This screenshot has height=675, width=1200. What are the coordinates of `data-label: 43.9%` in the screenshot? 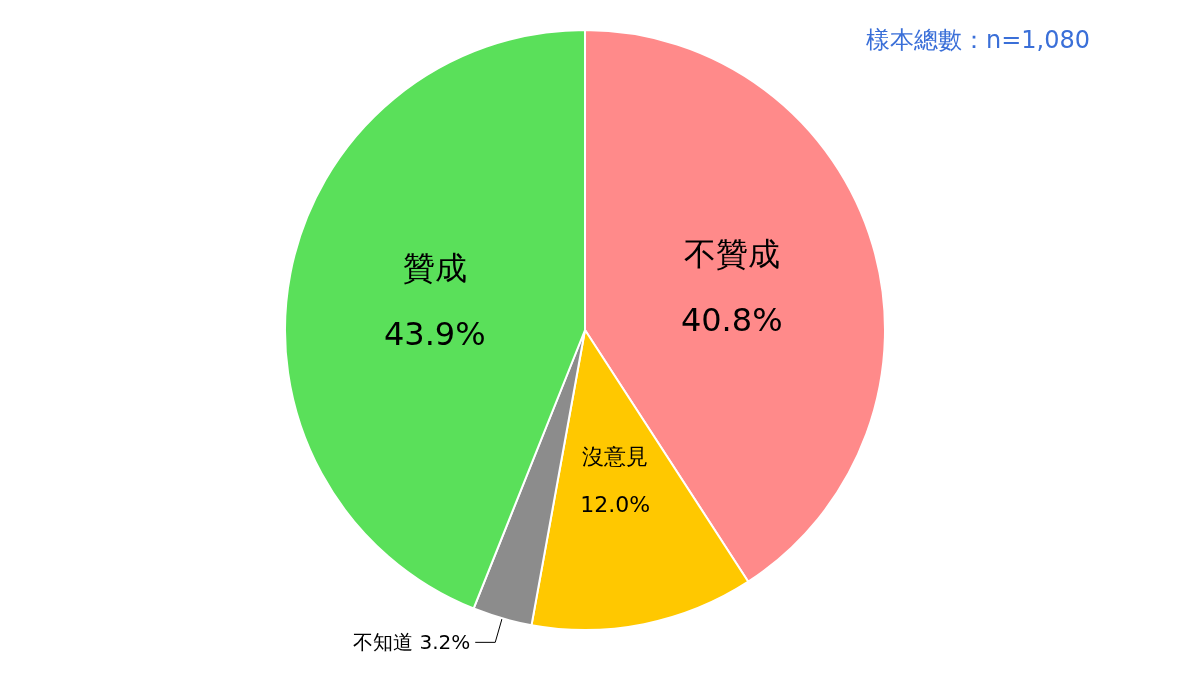 It's located at (434, 334).